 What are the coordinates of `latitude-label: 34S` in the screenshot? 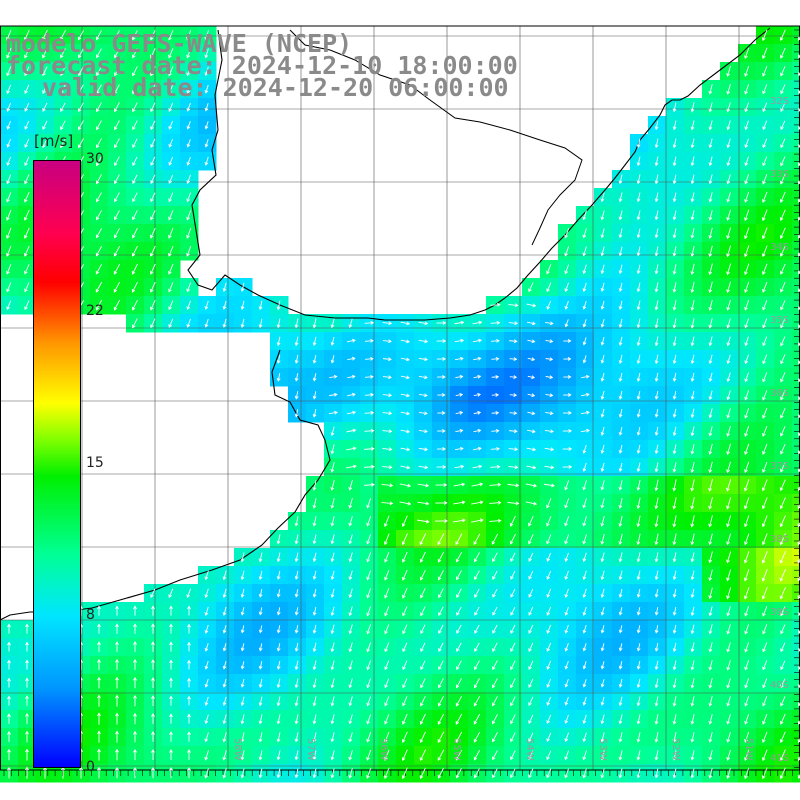 It's located at (779, 247).